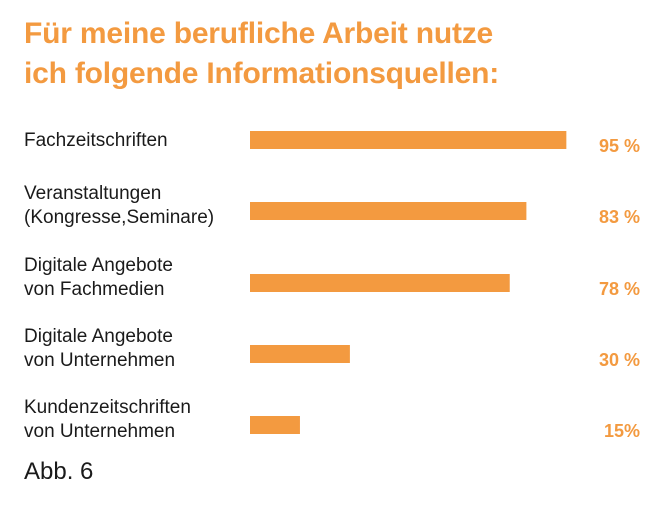 Image resolution: width=660 pixels, height=517 pixels. I want to click on category-label: (Kongresse,Seminare), so click(119, 217).